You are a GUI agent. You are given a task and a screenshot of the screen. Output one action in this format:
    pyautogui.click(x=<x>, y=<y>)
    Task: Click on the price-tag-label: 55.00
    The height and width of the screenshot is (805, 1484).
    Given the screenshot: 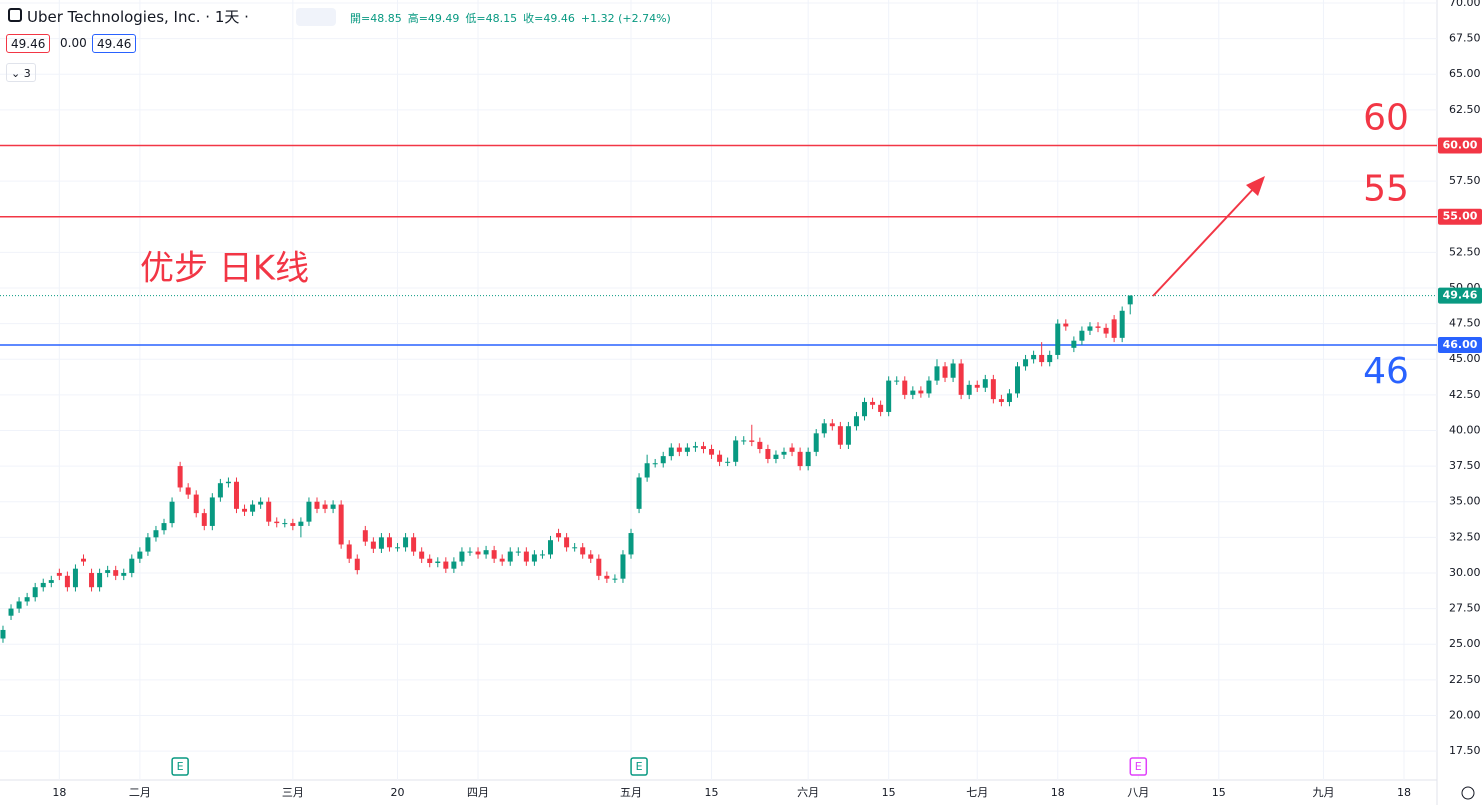 What is the action you would take?
    pyautogui.click(x=1460, y=216)
    